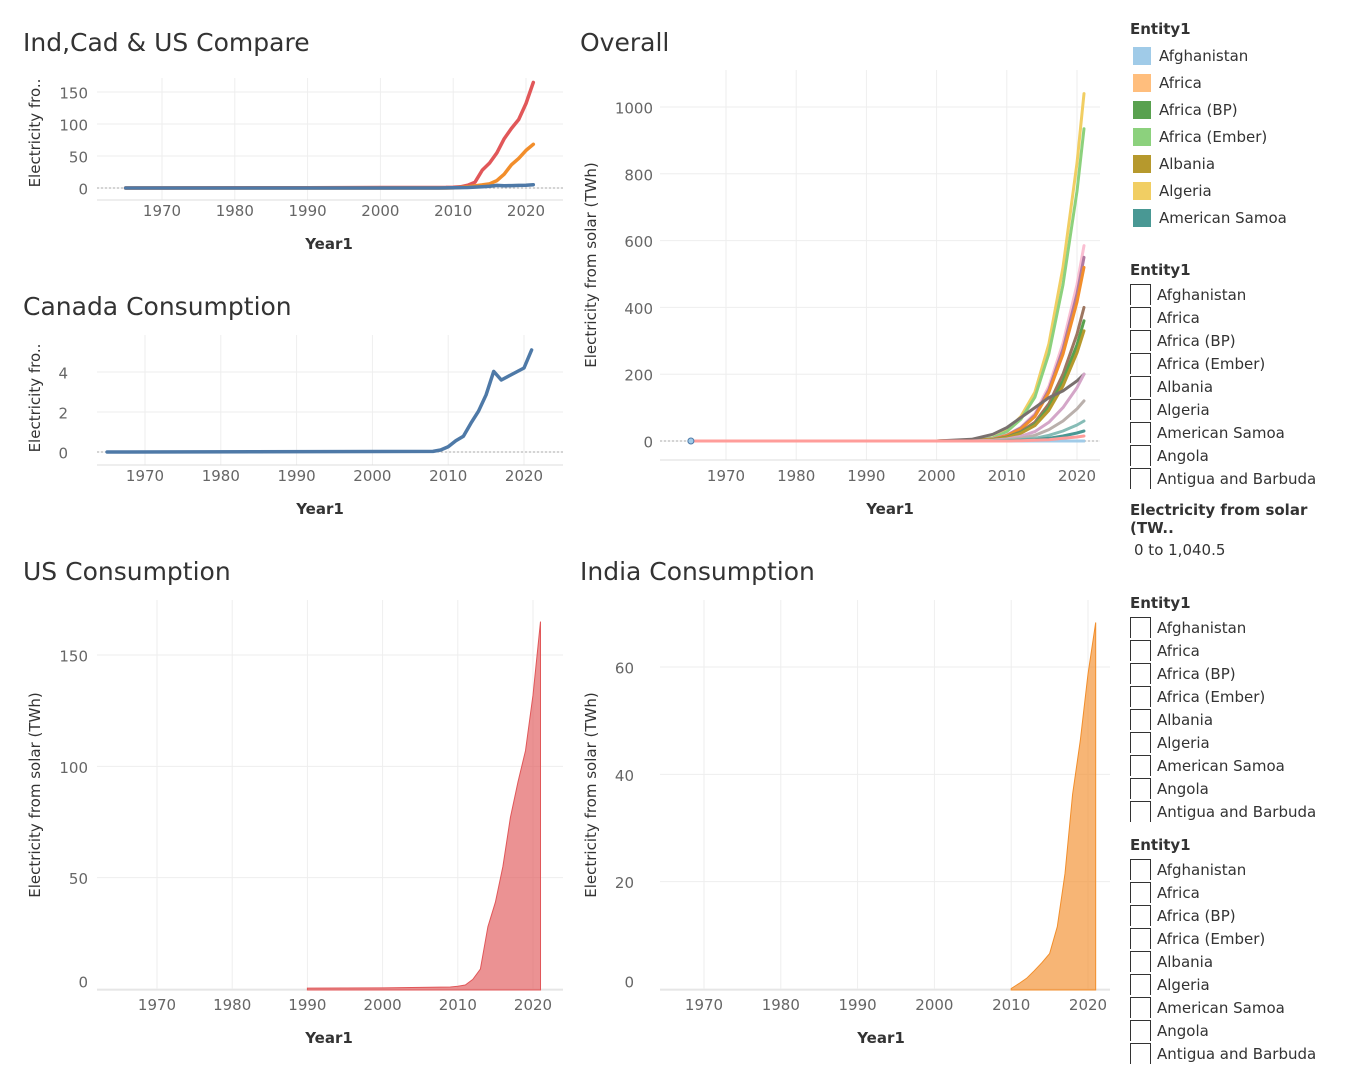 The width and height of the screenshot is (1352, 1080). I want to click on y-axis-title: Electricity from solar (TWh), so click(35, 794).